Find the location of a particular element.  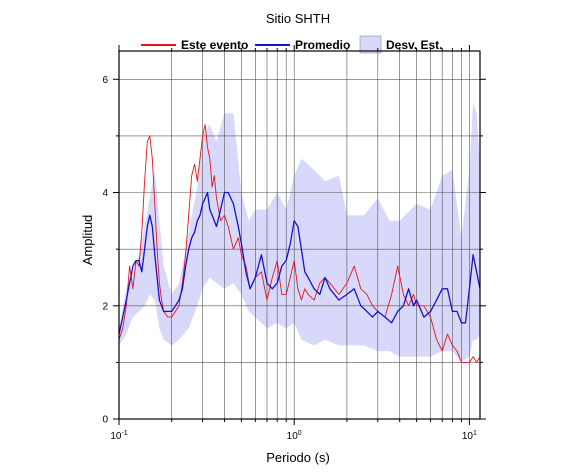

legend-label-mean: Promedio is located at coordinates (322, 45).